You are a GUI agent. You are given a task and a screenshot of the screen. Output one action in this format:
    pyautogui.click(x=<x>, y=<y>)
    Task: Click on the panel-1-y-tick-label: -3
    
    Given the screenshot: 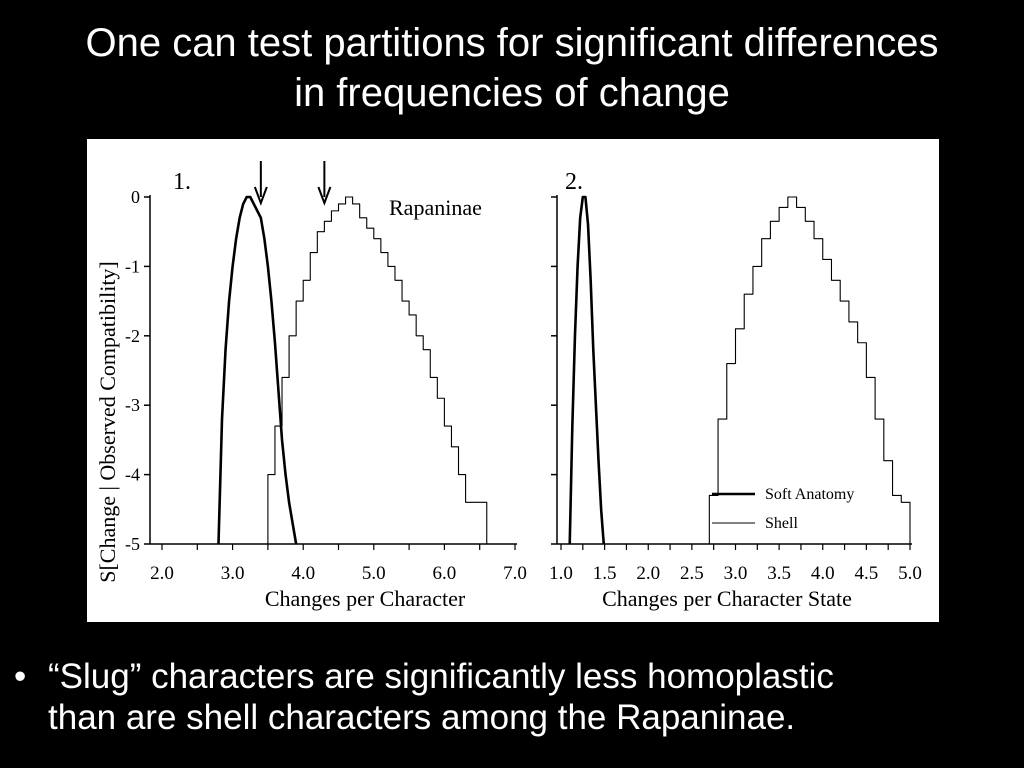 What is the action you would take?
    pyautogui.click(x=132, y=405)
    